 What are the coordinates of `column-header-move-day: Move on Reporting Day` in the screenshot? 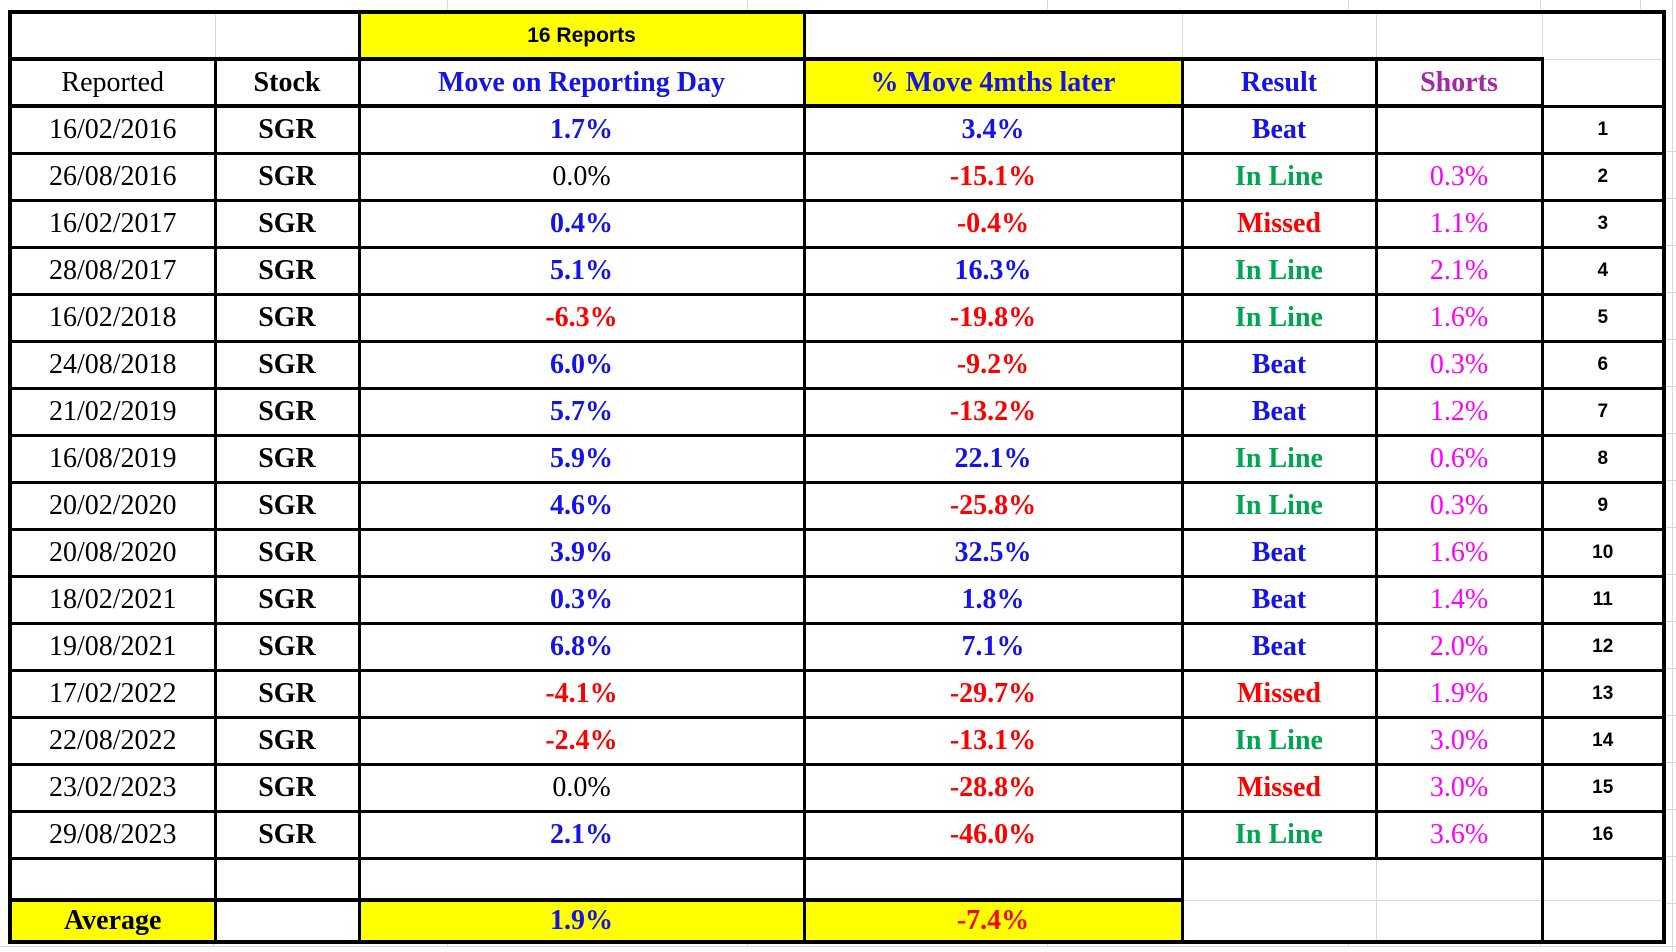 It's located at (581, 82).